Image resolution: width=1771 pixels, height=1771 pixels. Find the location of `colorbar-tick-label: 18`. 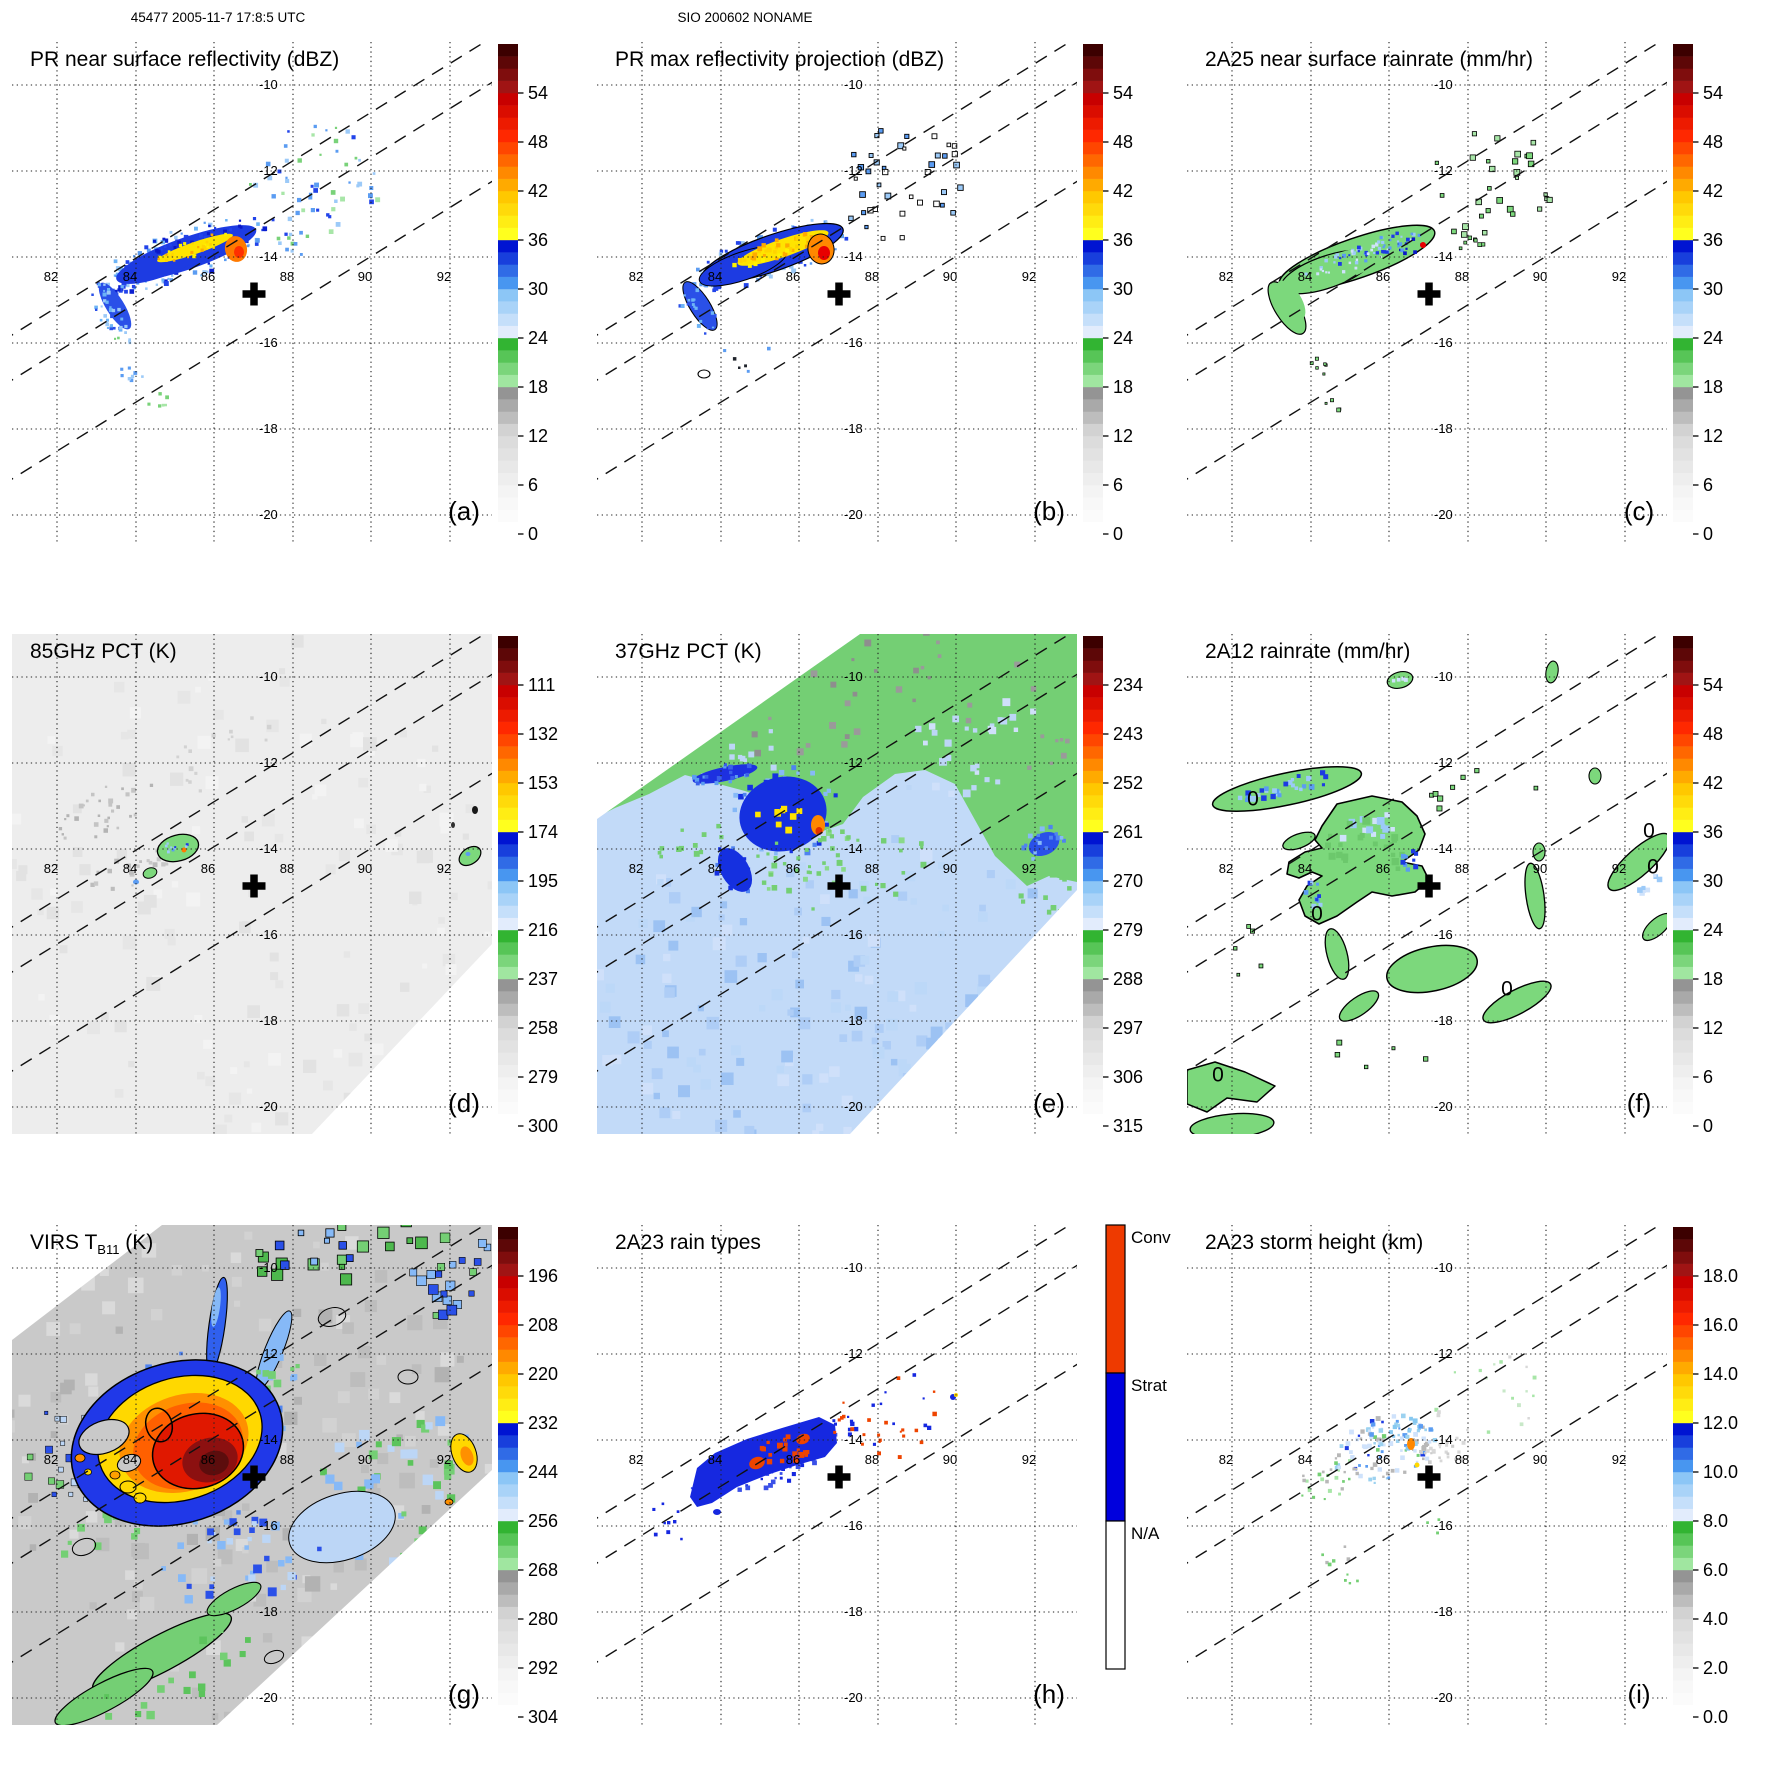

colorbar-tick-label: 18 is located at coordinates (1713, 387).